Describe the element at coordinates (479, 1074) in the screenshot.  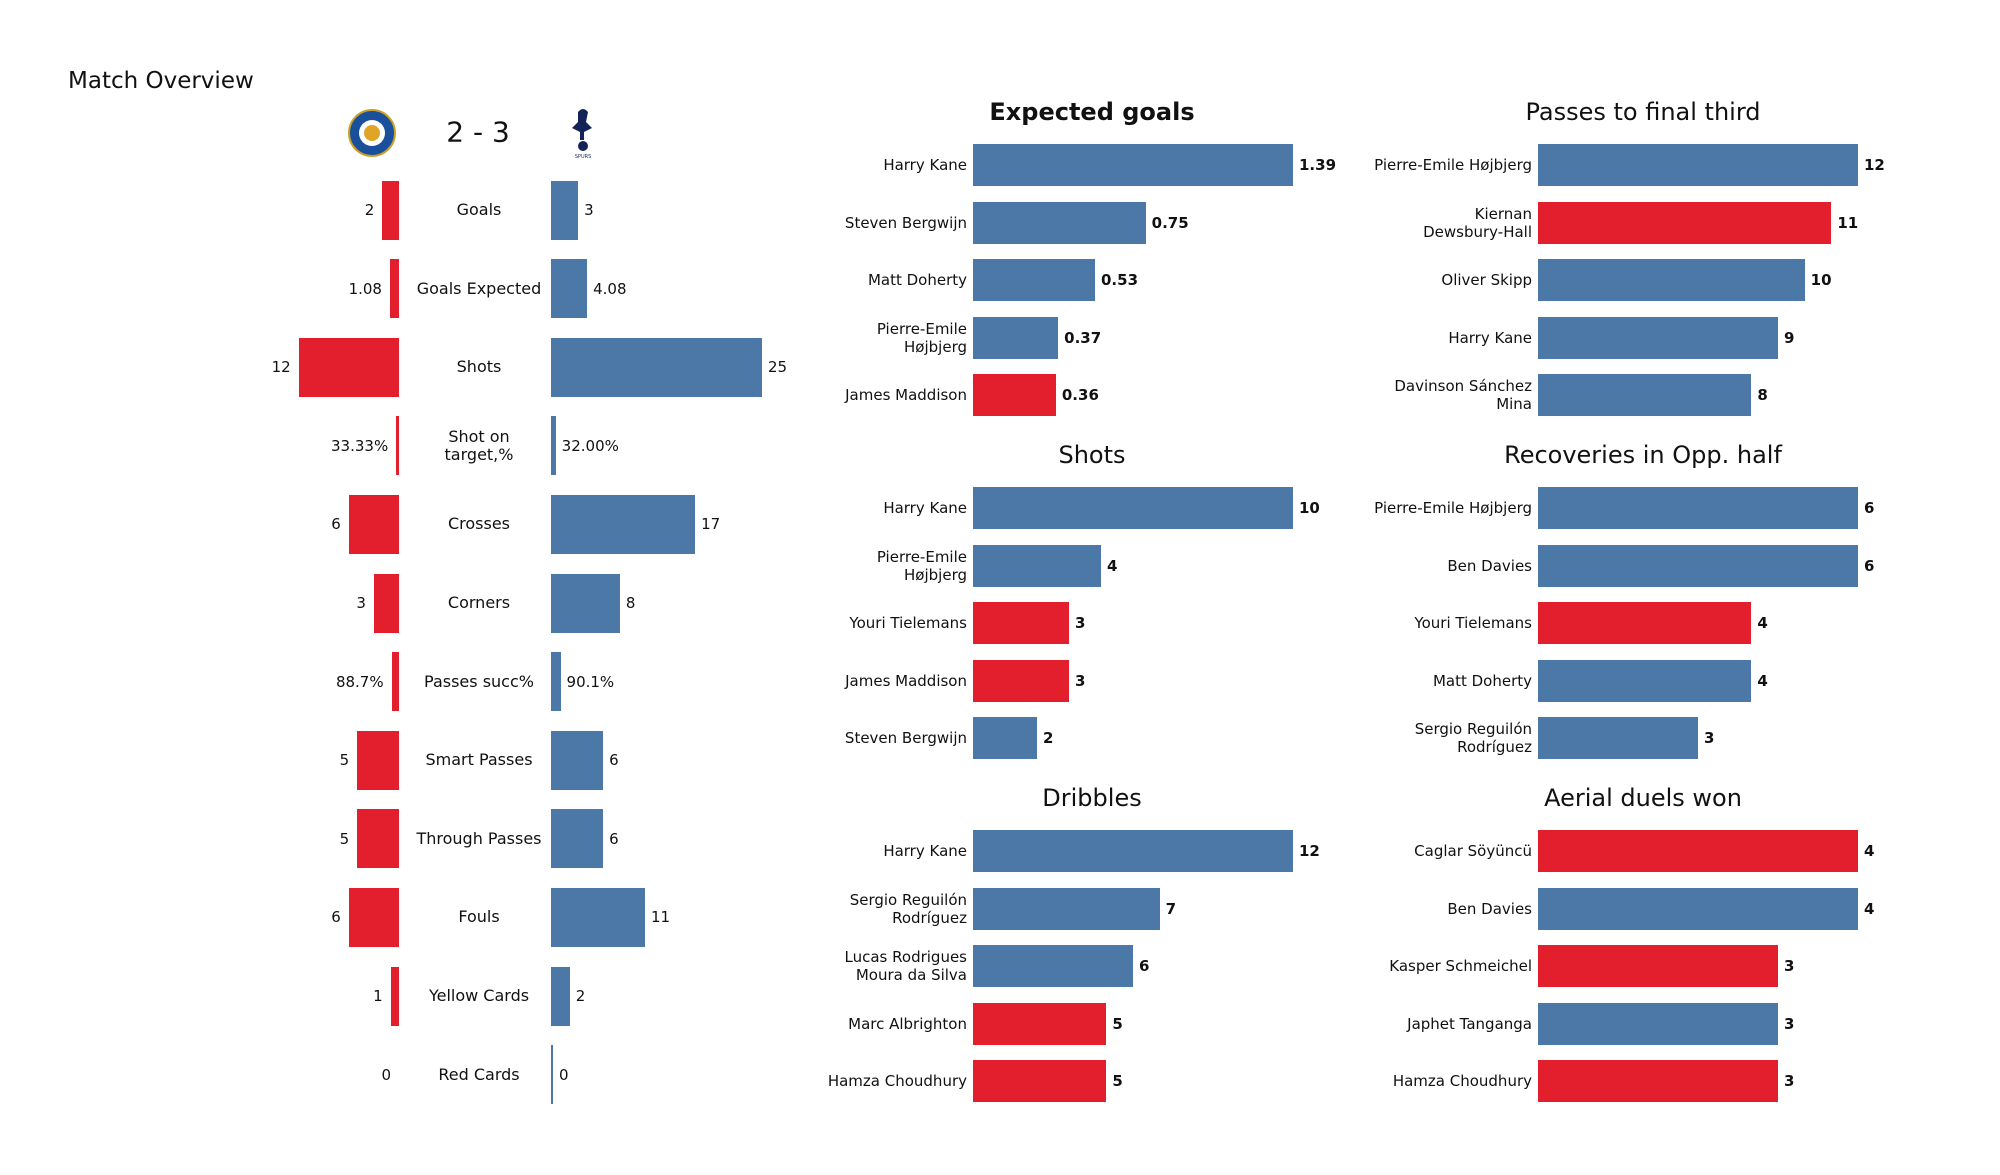
I see `category-label: Red Cards` at that location.